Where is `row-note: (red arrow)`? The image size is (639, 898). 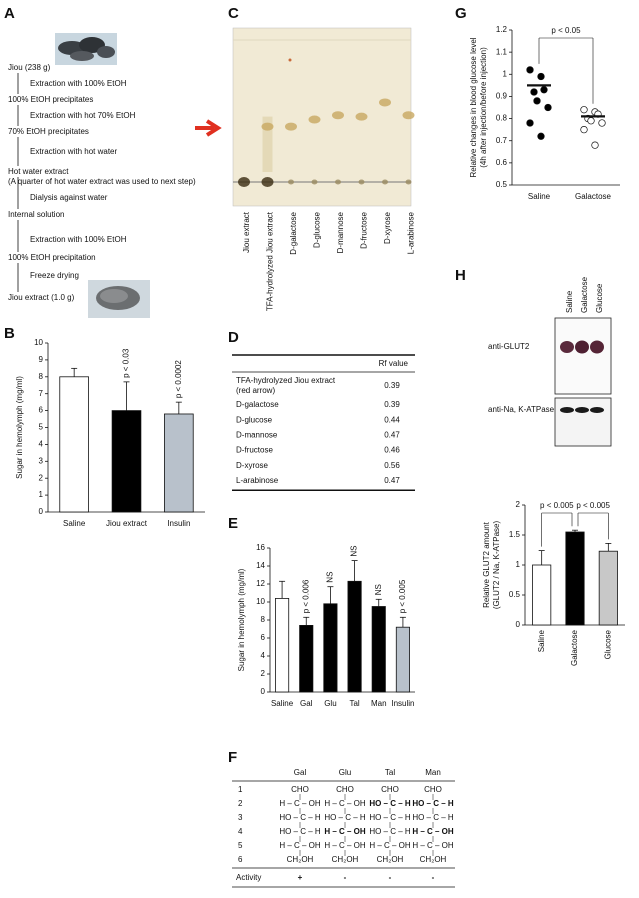
row-note: (red arrow) is located at coordinates (255, 390).